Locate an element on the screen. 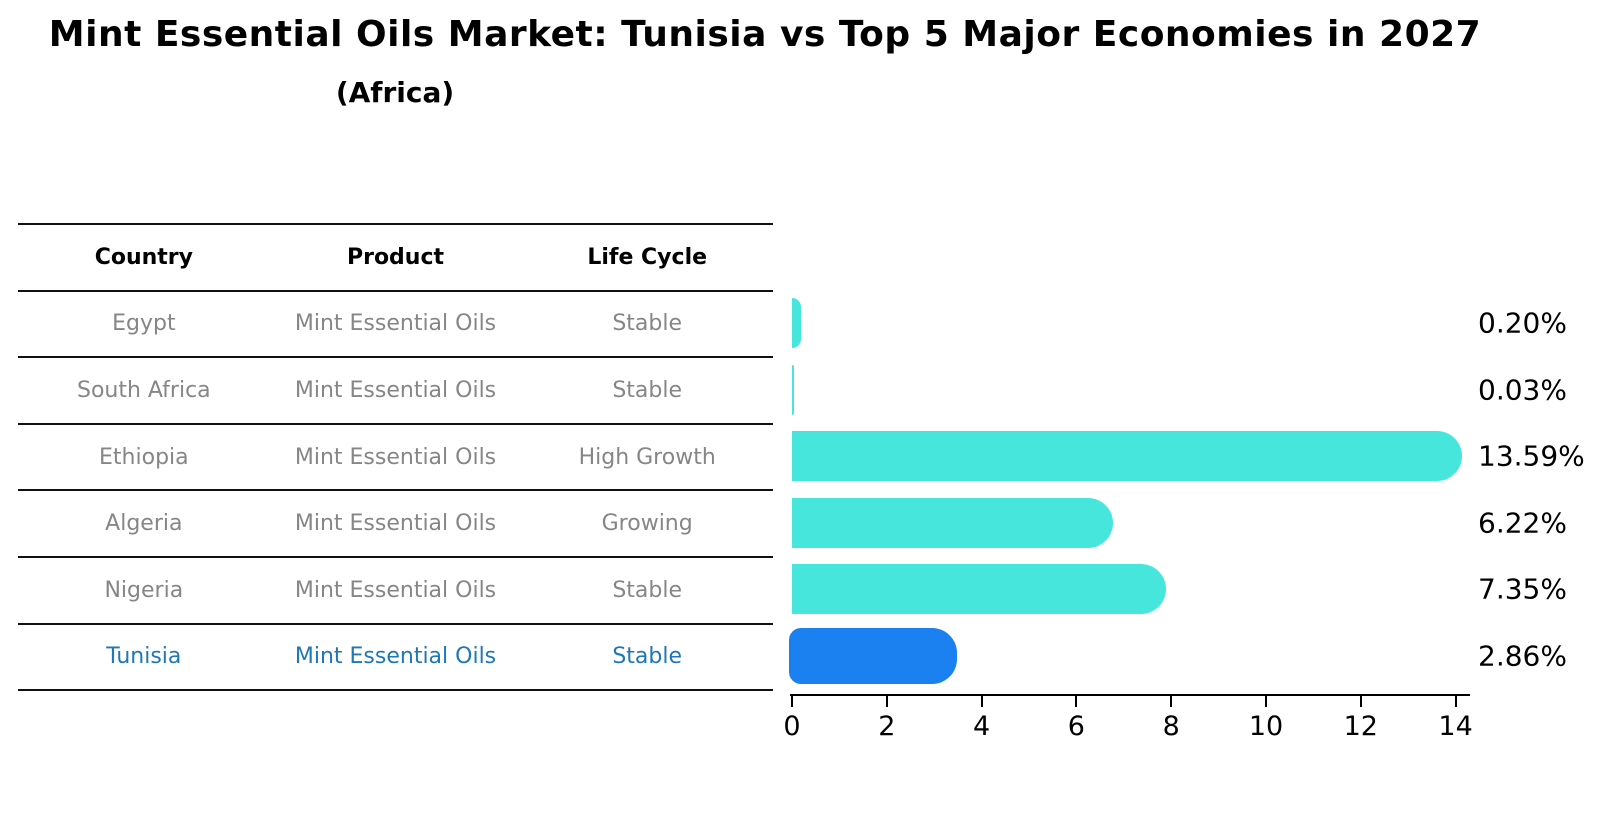 The image size is (1604, 823). value-label-ethiopia: 13.59% is located at coordinates (1531, 456).